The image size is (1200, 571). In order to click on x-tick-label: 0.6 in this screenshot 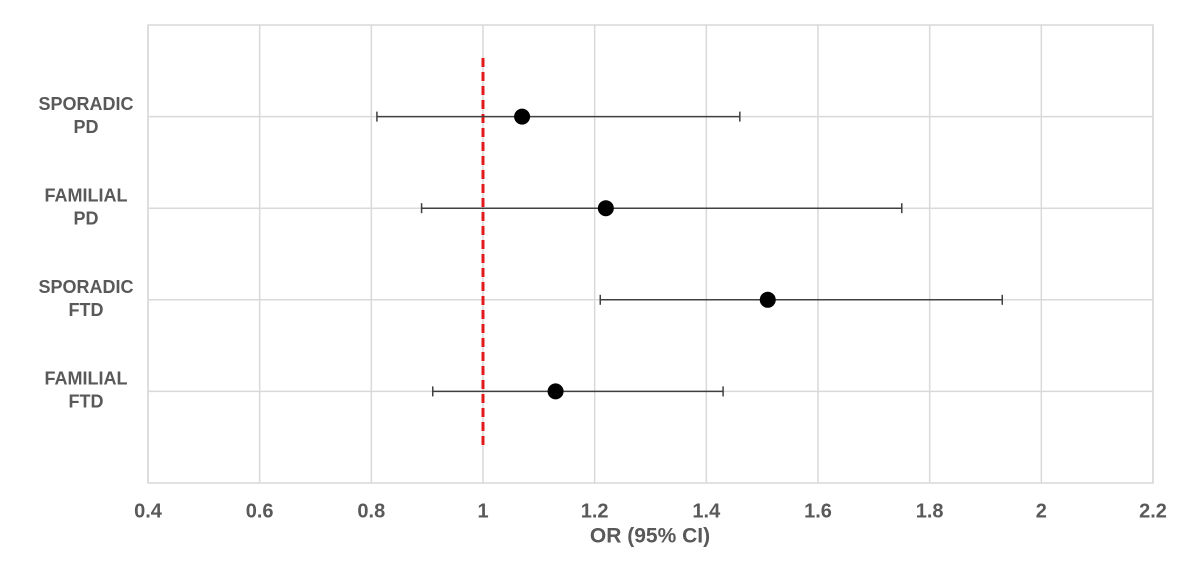, I will do `click(260, 511)`.